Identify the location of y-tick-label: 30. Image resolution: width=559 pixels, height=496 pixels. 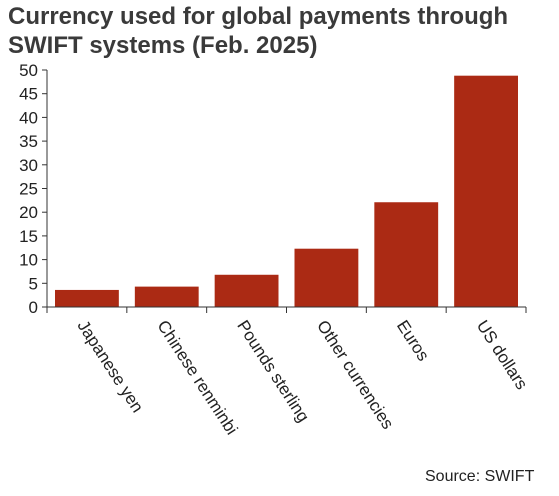
(28, 165).